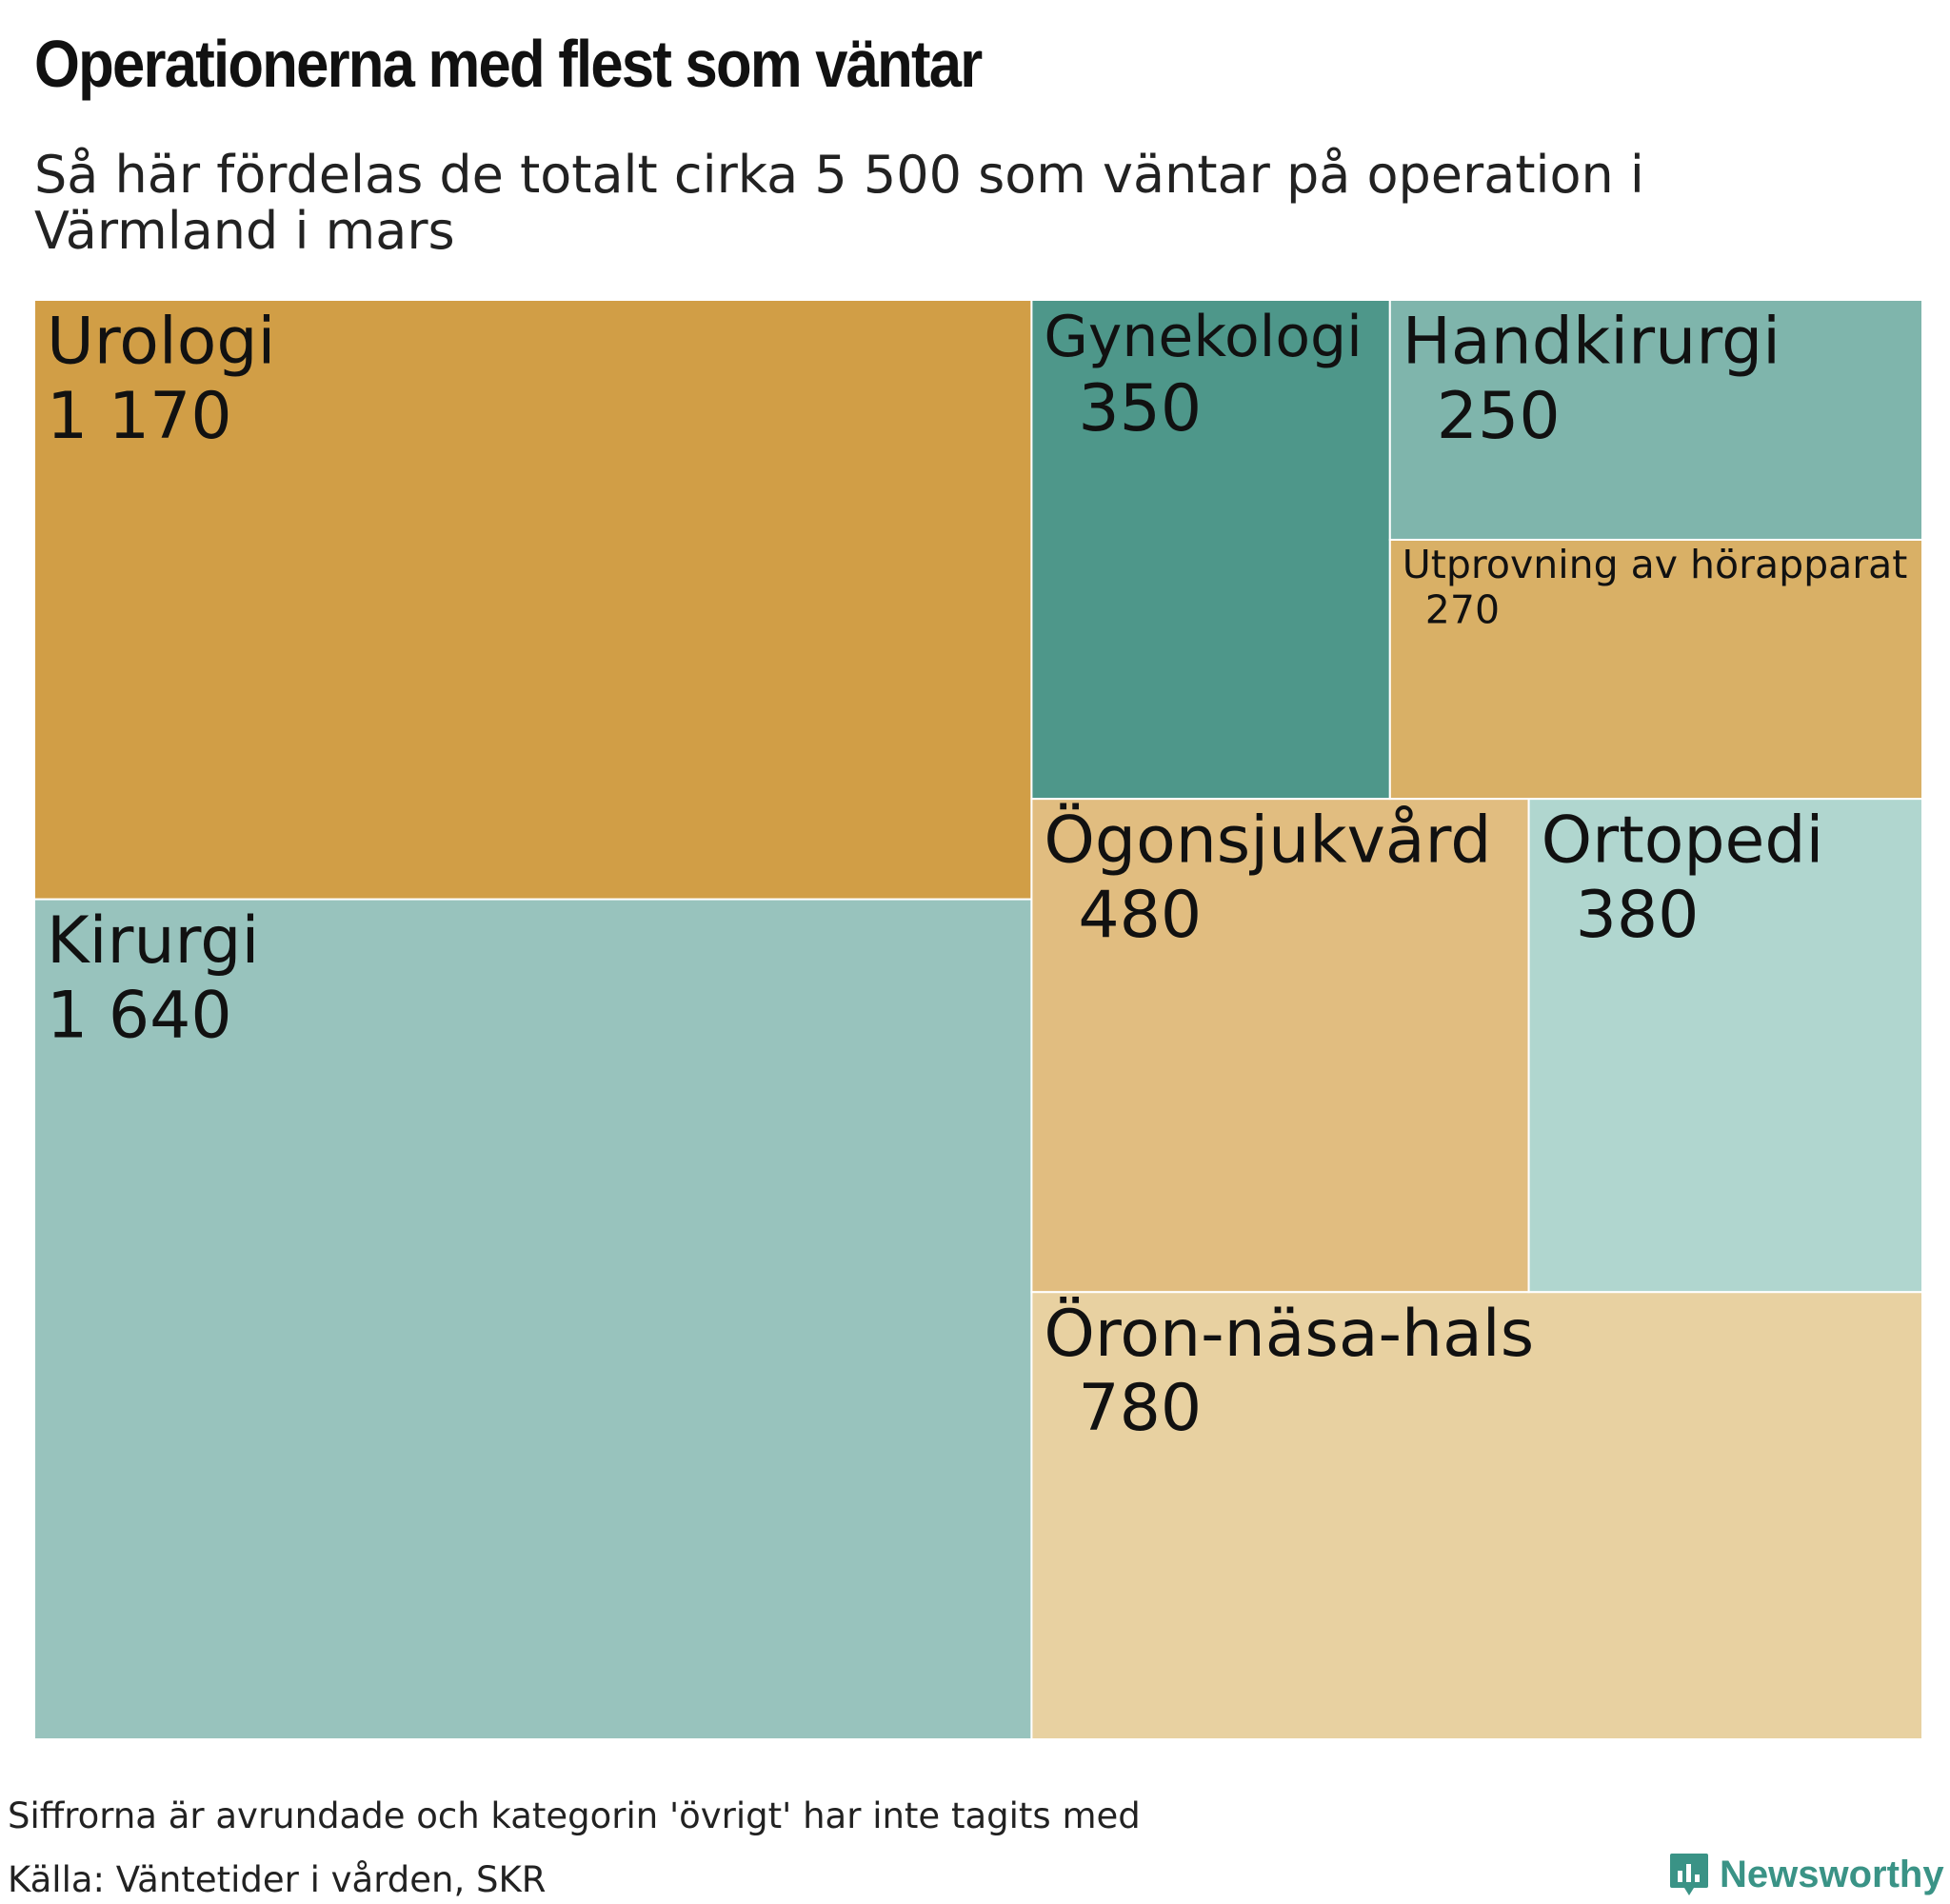 The height and width of the screenshot is (1904, 1950). What do you see at coordinates (1638, 915) in the screenshot?
I see `tile-value-ortopedi: 380` at bounding box center [1638, 915].